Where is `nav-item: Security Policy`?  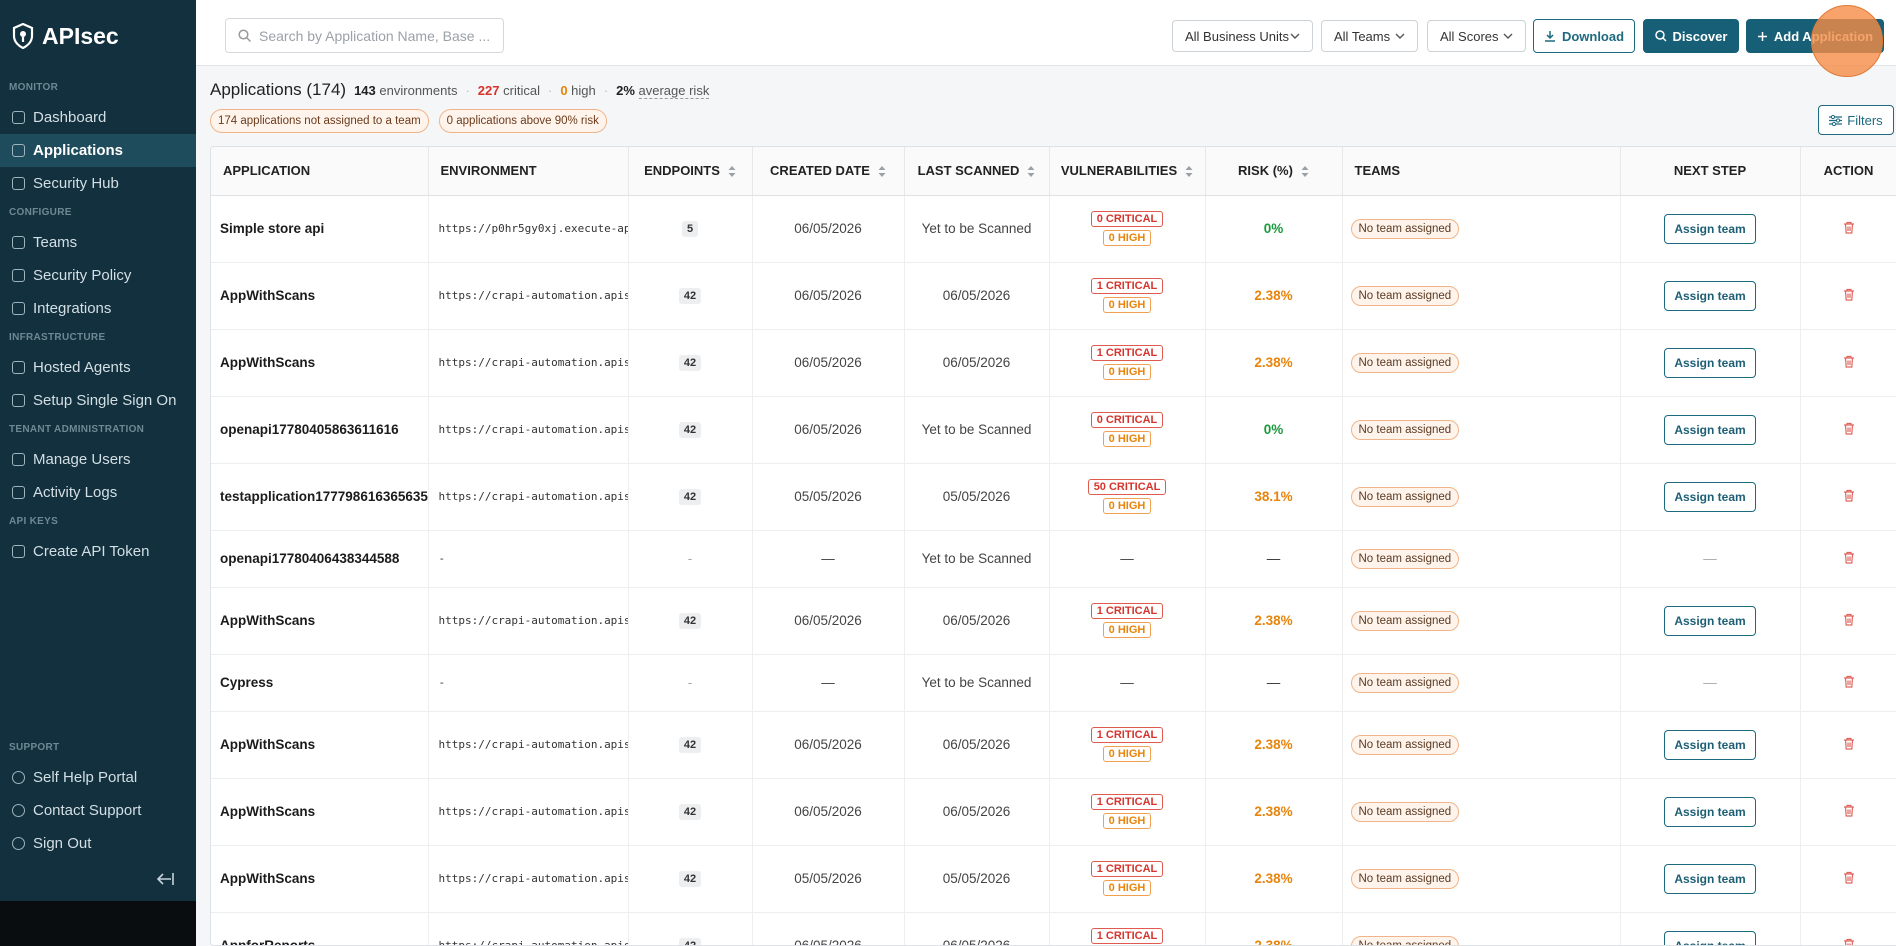
nav-item: Security Policy is located at coordinates (98, 275).